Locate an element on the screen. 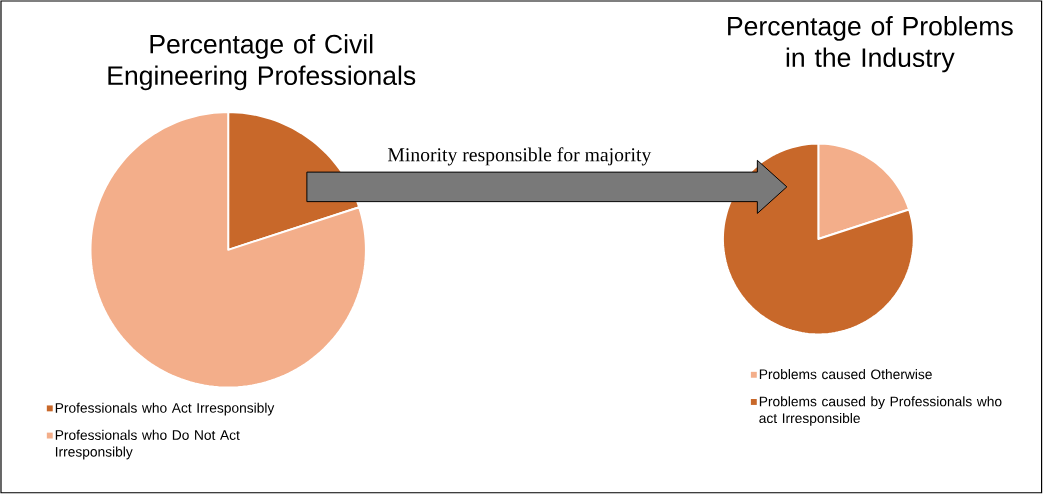 The height and width of the screenshot is (494, 1060). legend-label: Problems caused by Professionals who act Irresponsible is located at coordinates (880, 411).